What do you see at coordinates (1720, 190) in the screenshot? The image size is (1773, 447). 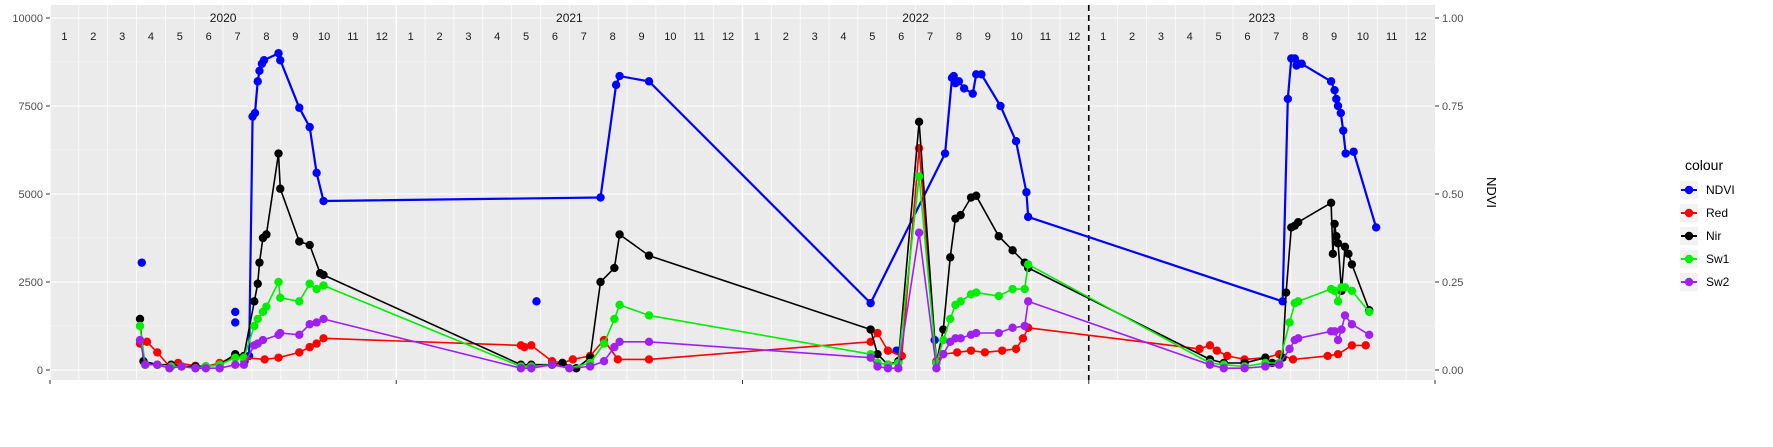 I see `legend-label: NDVI` at bounding box center [1720, 190].